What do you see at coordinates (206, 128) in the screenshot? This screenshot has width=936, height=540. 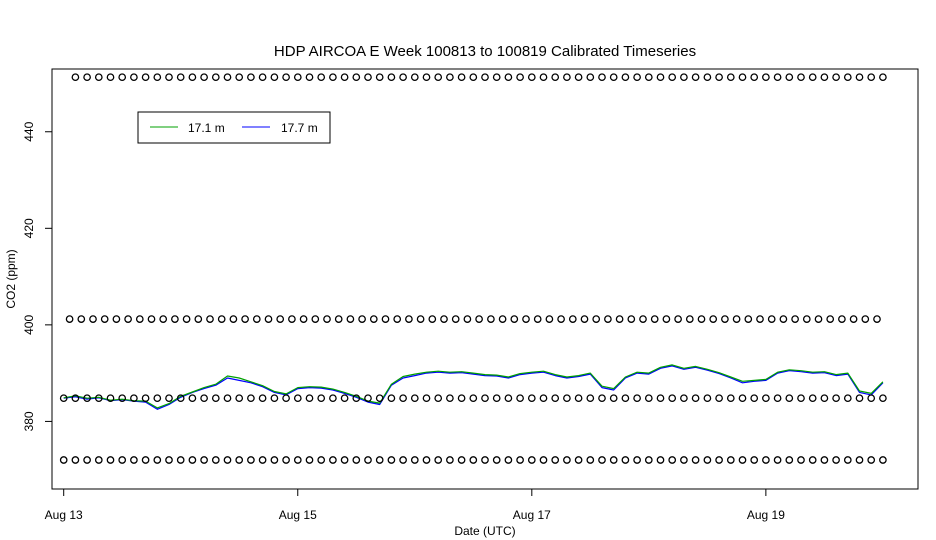 I see `legend-label-17-1m: 17.1 m` at bounding box center [206, 128].